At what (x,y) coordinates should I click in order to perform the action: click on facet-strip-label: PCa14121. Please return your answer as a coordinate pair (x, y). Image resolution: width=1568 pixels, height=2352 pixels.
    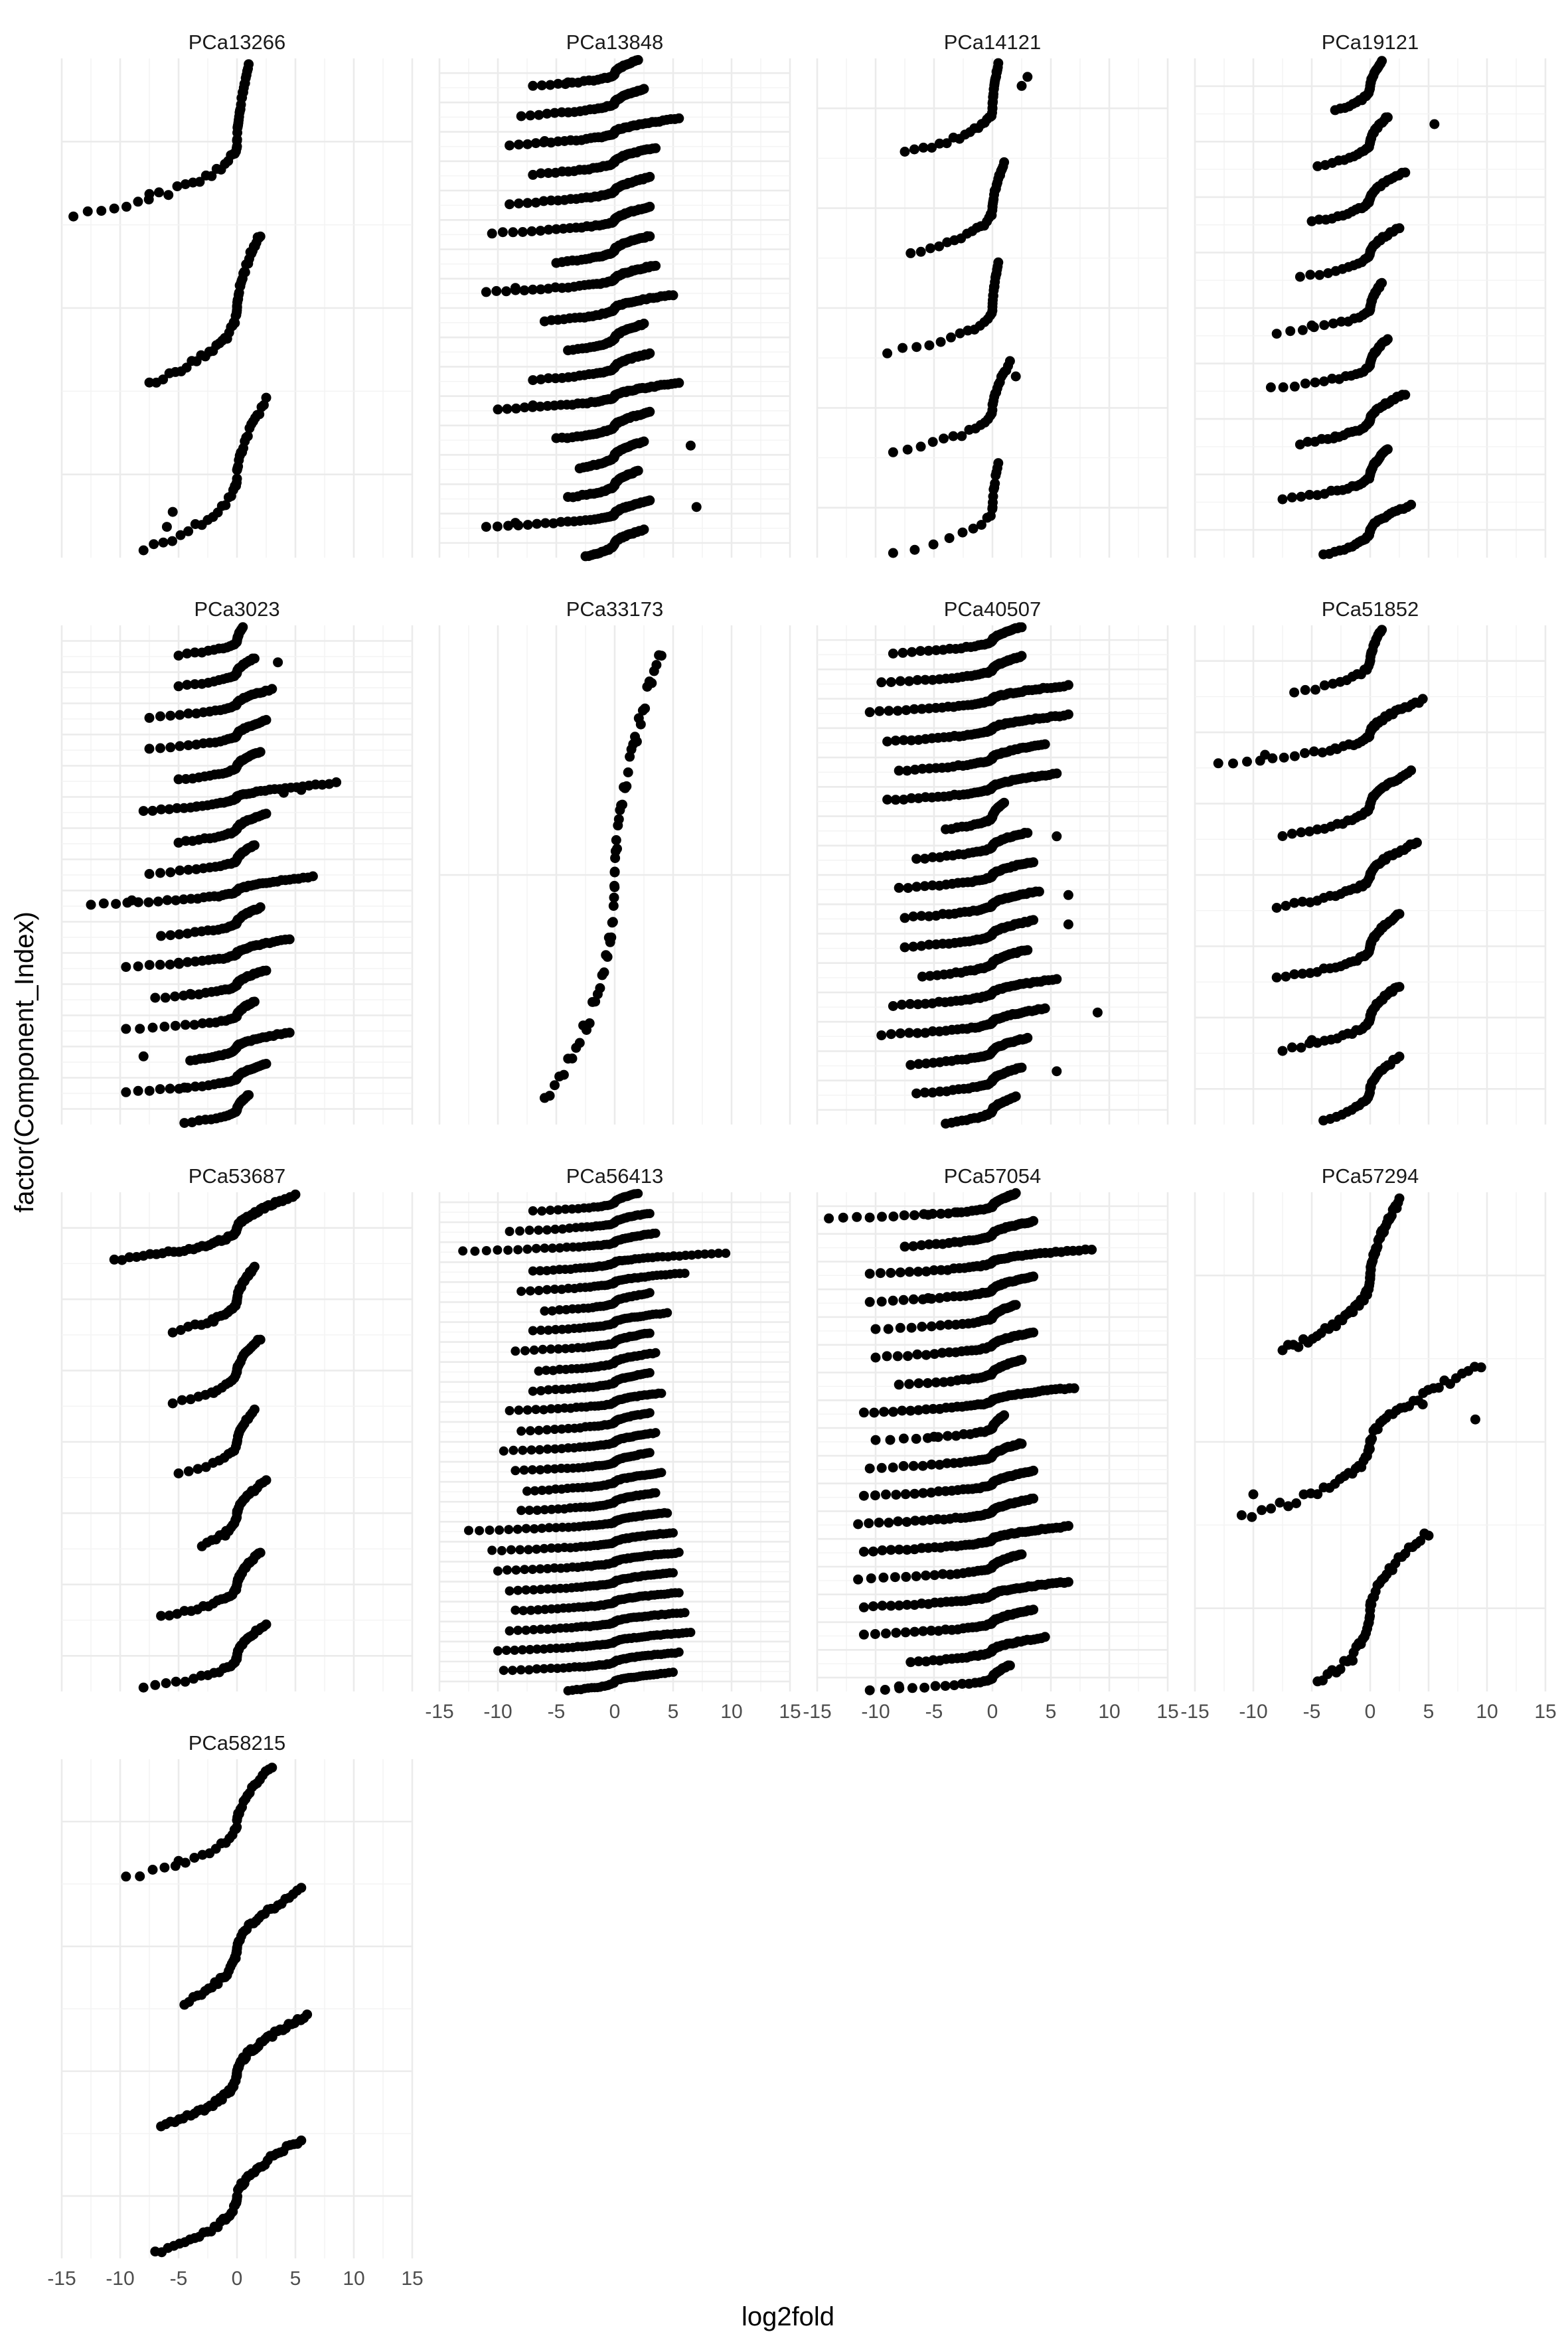
    Looking at the image, I should click on (993, 42).